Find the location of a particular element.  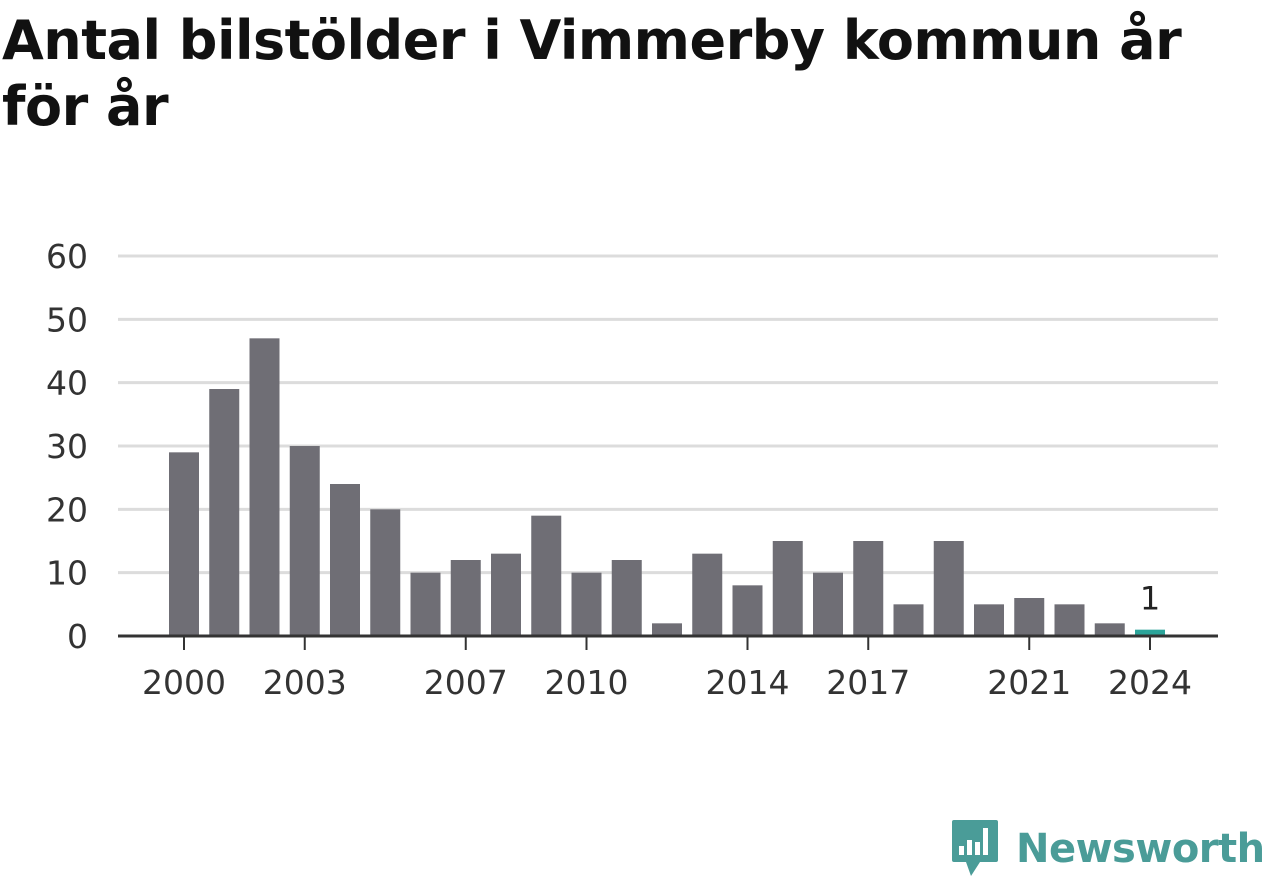

bar-2002 is located at coordinates (264, 487).